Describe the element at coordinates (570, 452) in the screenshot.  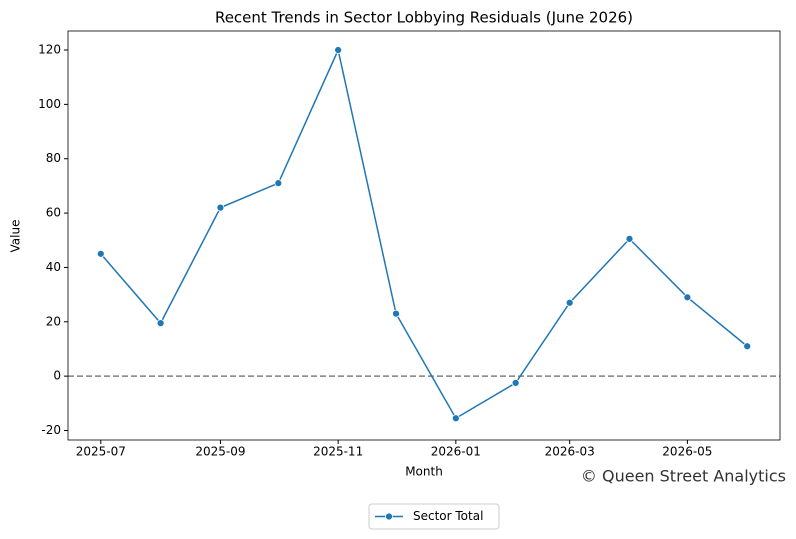
I see `x-tick-label: 2026-03` at that location.